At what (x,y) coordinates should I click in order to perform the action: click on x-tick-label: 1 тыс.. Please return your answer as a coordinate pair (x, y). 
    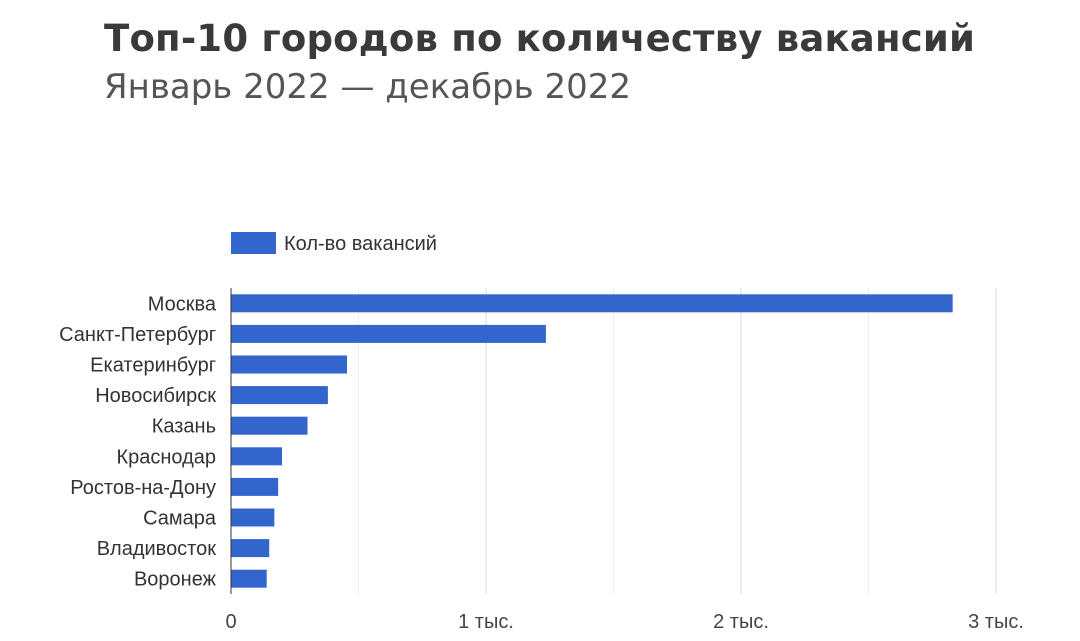
    Looking at the image, I should click on (486, 622).